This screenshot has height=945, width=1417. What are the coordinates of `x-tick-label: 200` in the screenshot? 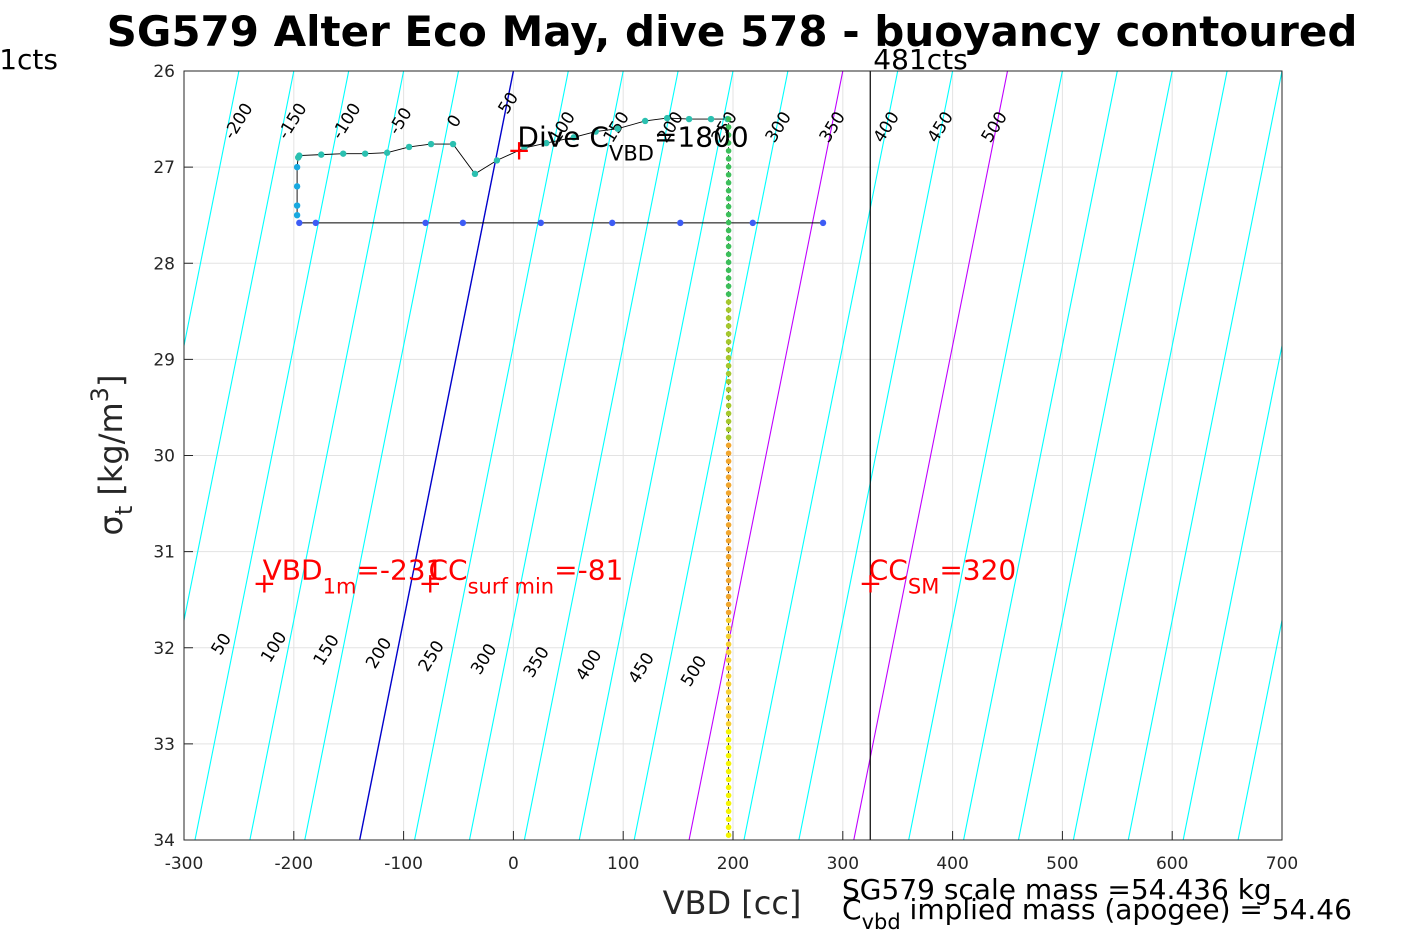 It's located at (733, 864).